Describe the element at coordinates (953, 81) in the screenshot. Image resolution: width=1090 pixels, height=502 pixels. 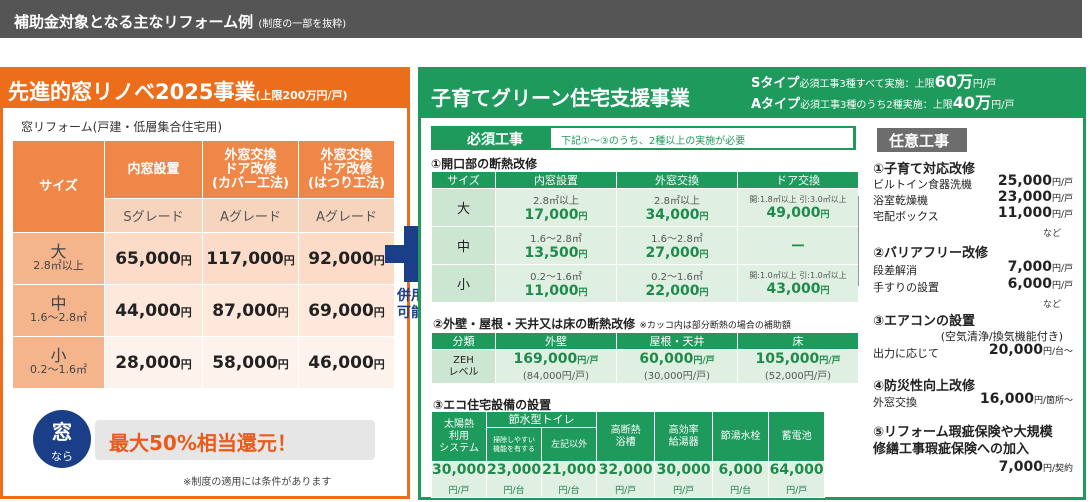
I see `type-amount: 60万` at that location.